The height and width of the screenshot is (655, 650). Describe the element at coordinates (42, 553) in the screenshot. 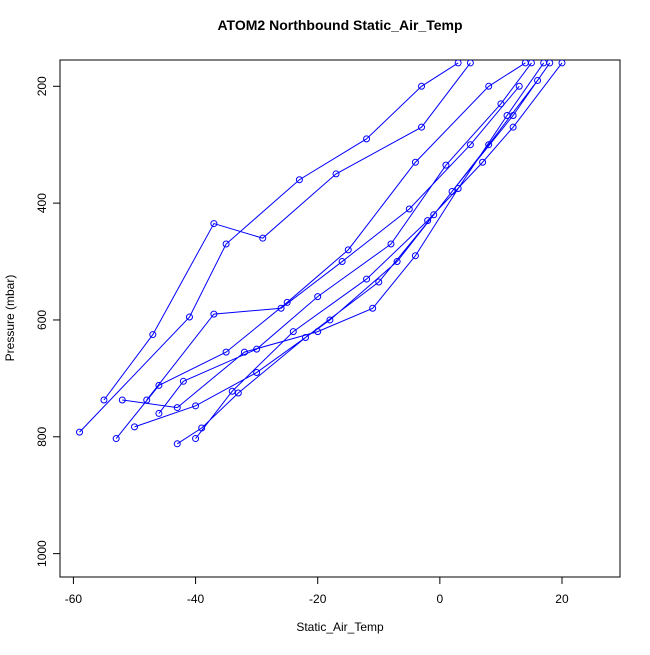

I see `y-tick-label: 1000` at that location.